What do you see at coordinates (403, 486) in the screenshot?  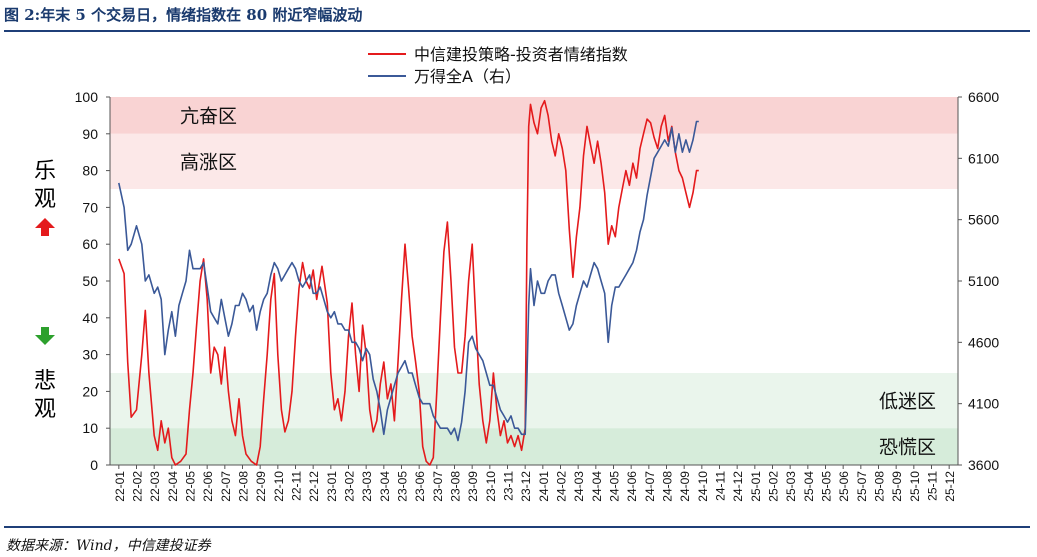 I see `x-tick-label: 23-05` at bounding box center [403, 486].